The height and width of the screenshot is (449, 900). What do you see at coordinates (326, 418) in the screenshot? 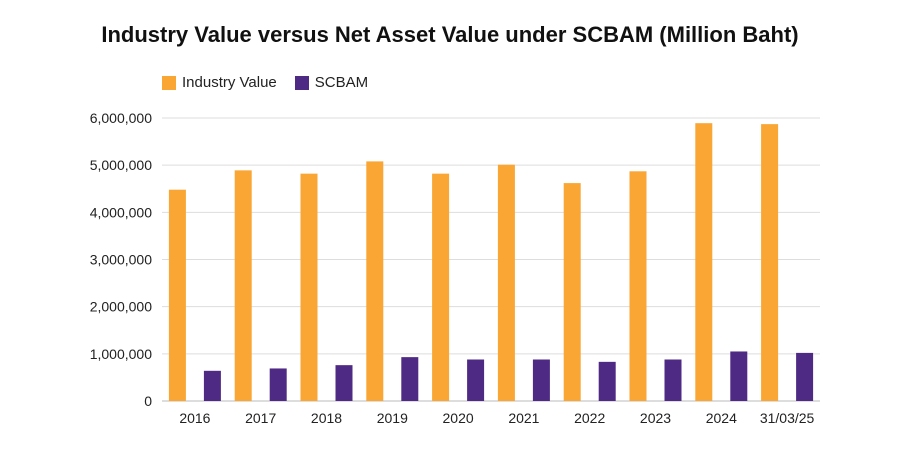
I see `x-tick-label: 2018` at bounding box center [326, 418].